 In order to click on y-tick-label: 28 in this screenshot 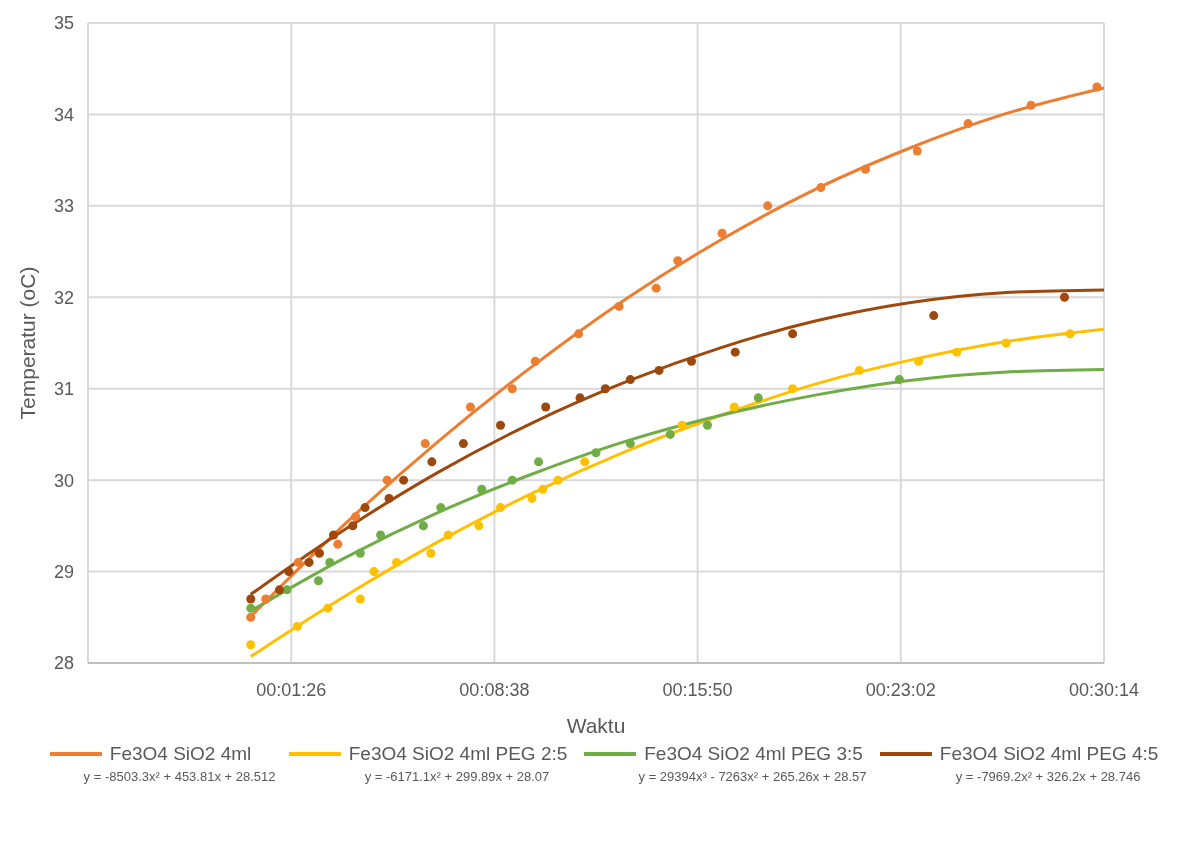, I will do `click(63, 663)`.